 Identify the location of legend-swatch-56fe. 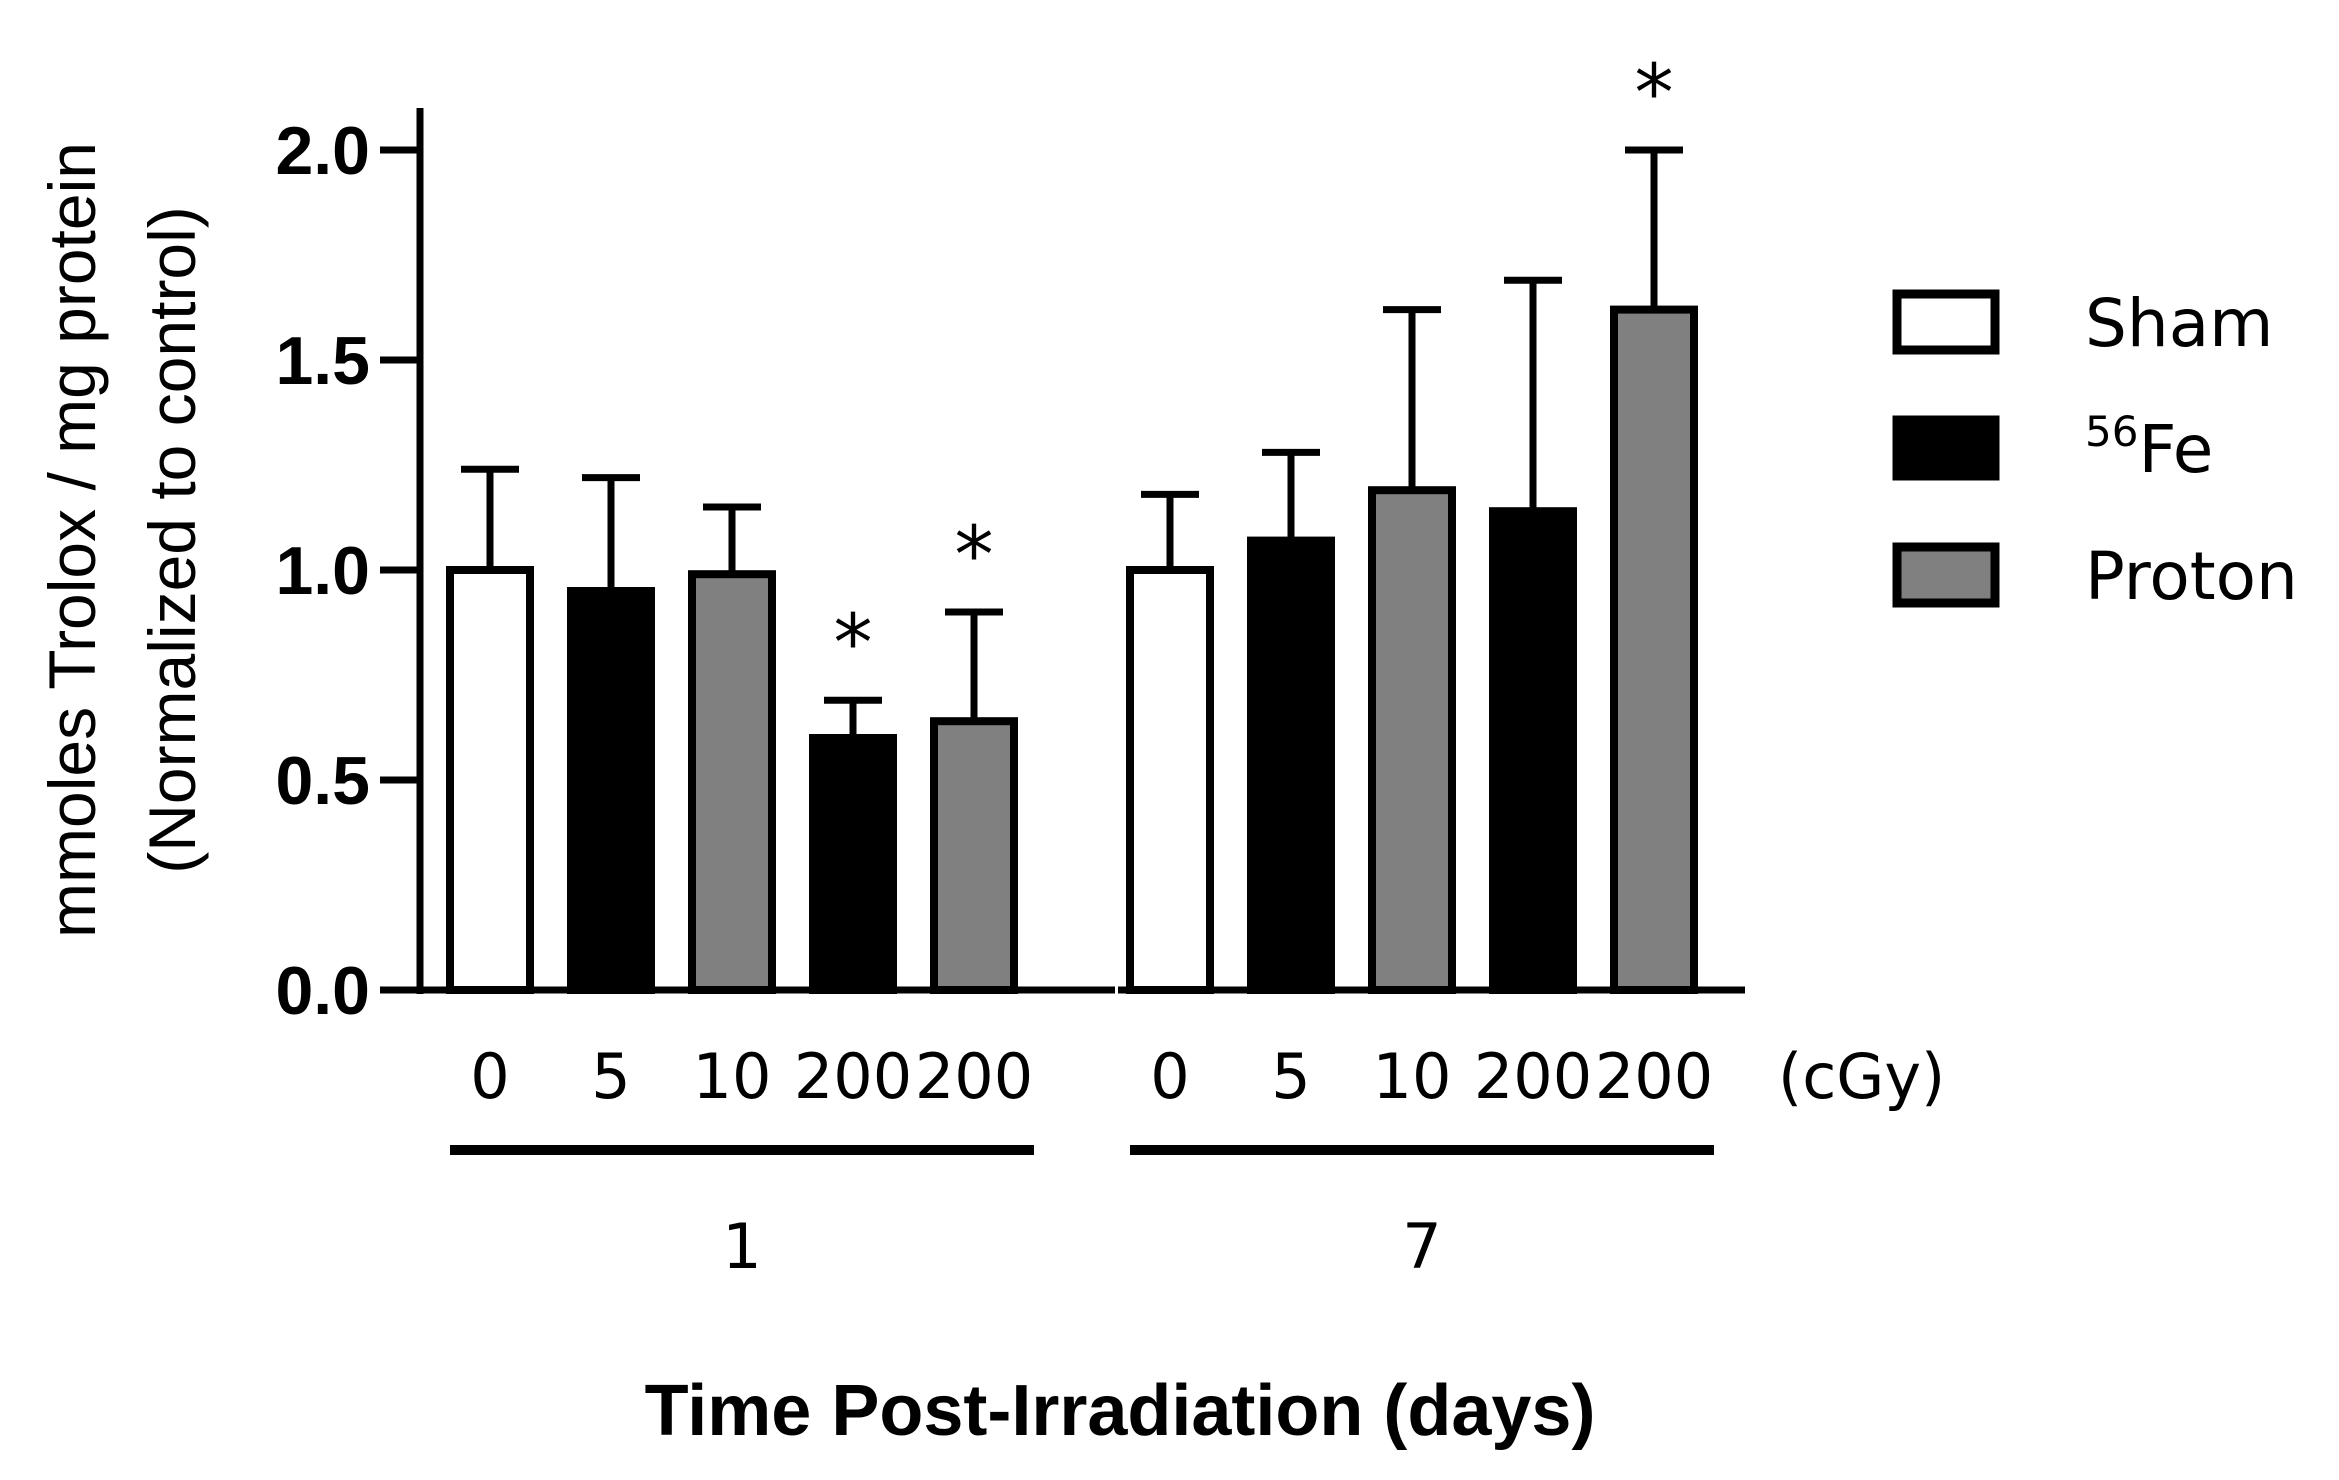
(1946, 448).